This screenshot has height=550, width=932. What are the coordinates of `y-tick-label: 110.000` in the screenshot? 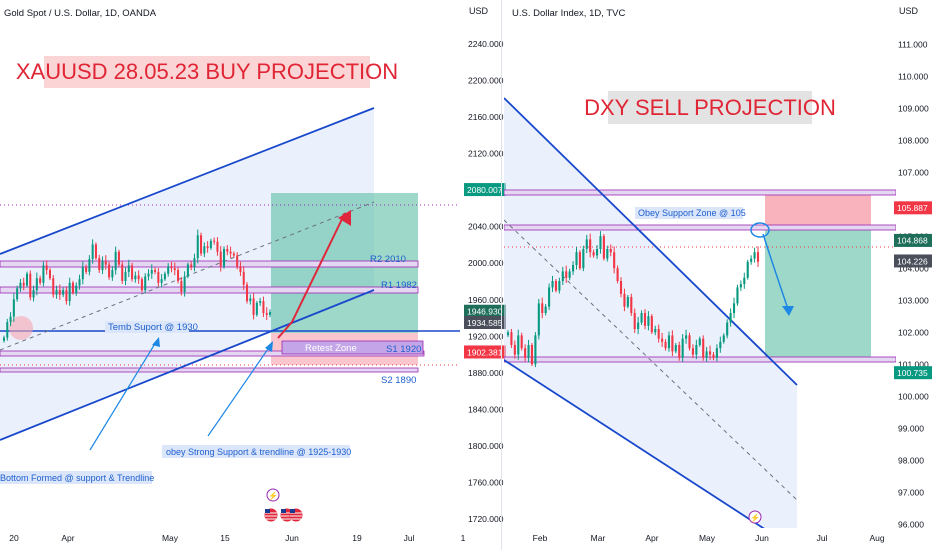 It's located at (913, 77).